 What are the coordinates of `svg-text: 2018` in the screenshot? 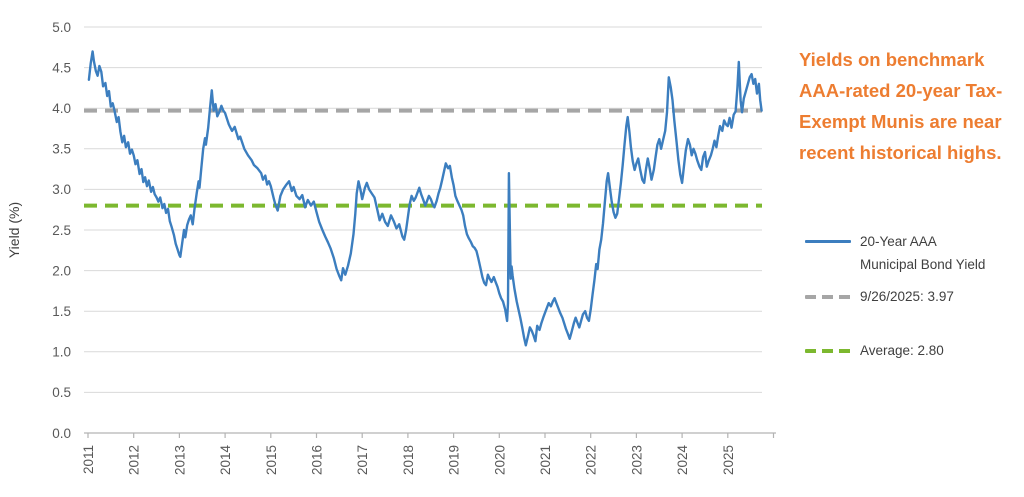 It's located at (408, 460).